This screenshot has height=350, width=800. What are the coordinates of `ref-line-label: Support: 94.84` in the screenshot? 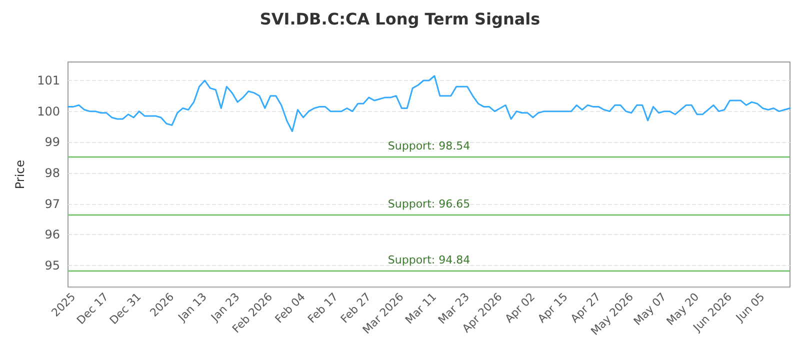 It's located at (429, 259).